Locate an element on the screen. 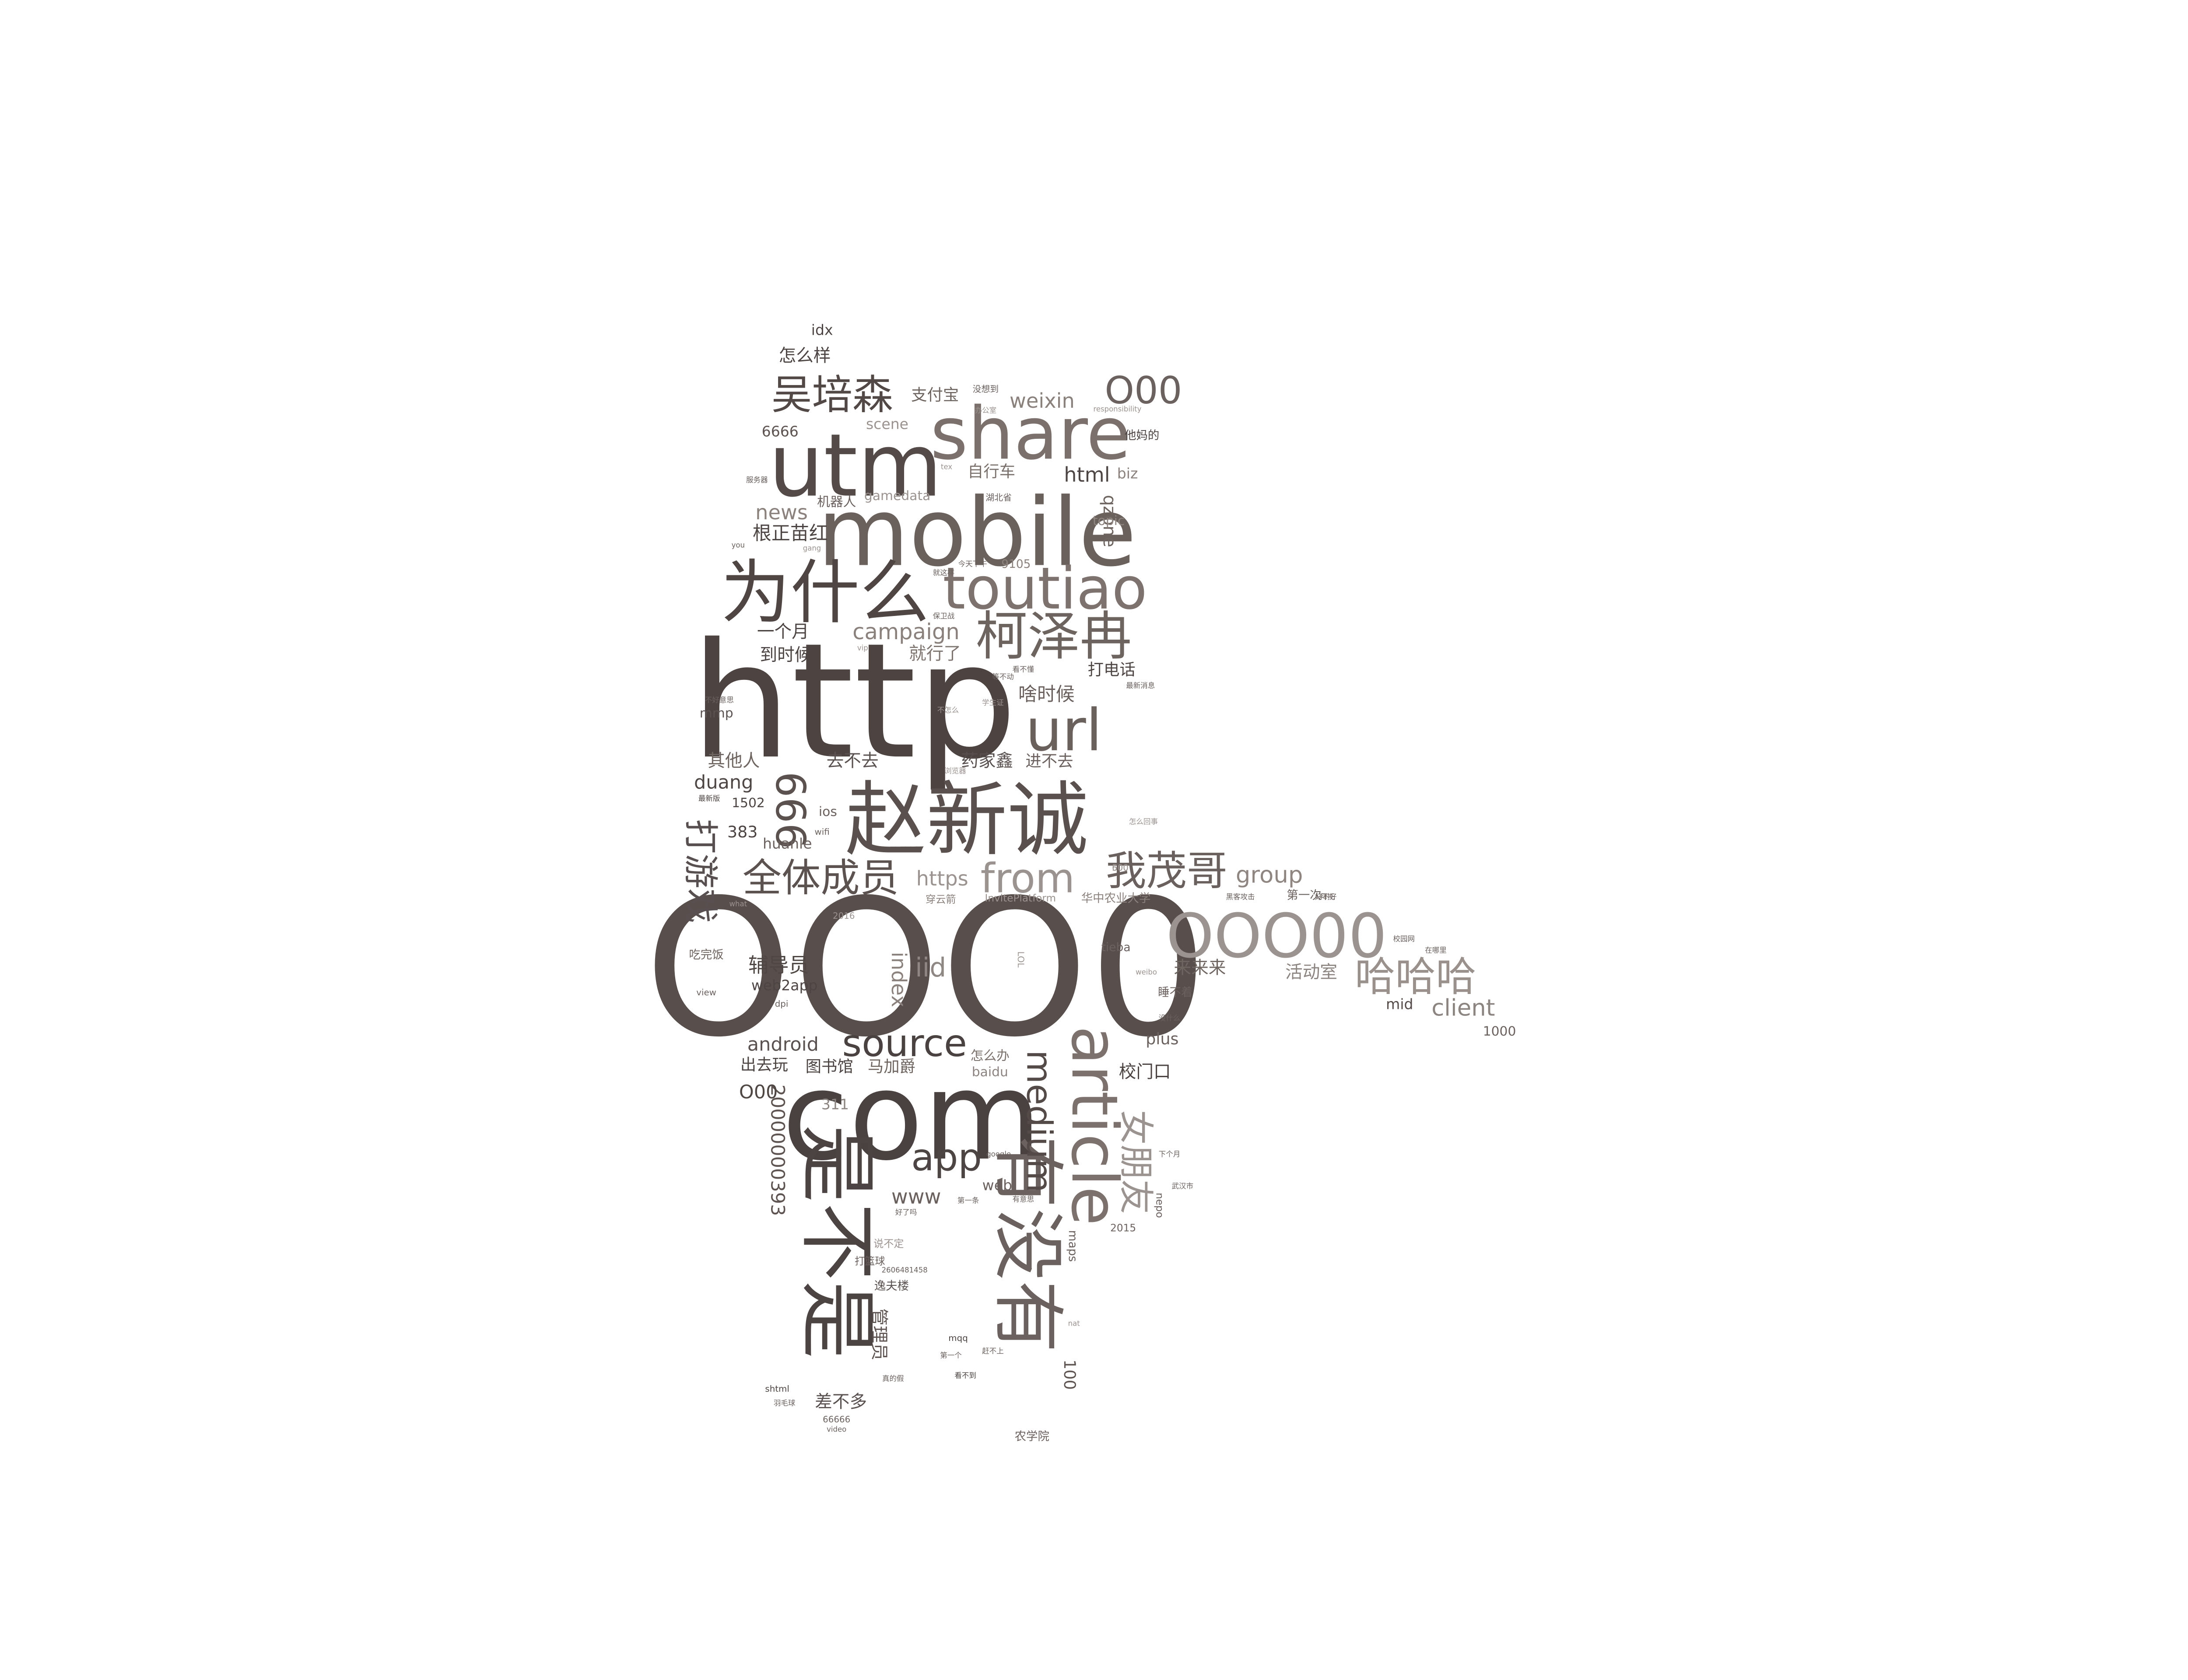  word-cjk-138: 第一个 is located at coordinates (951, 1355).